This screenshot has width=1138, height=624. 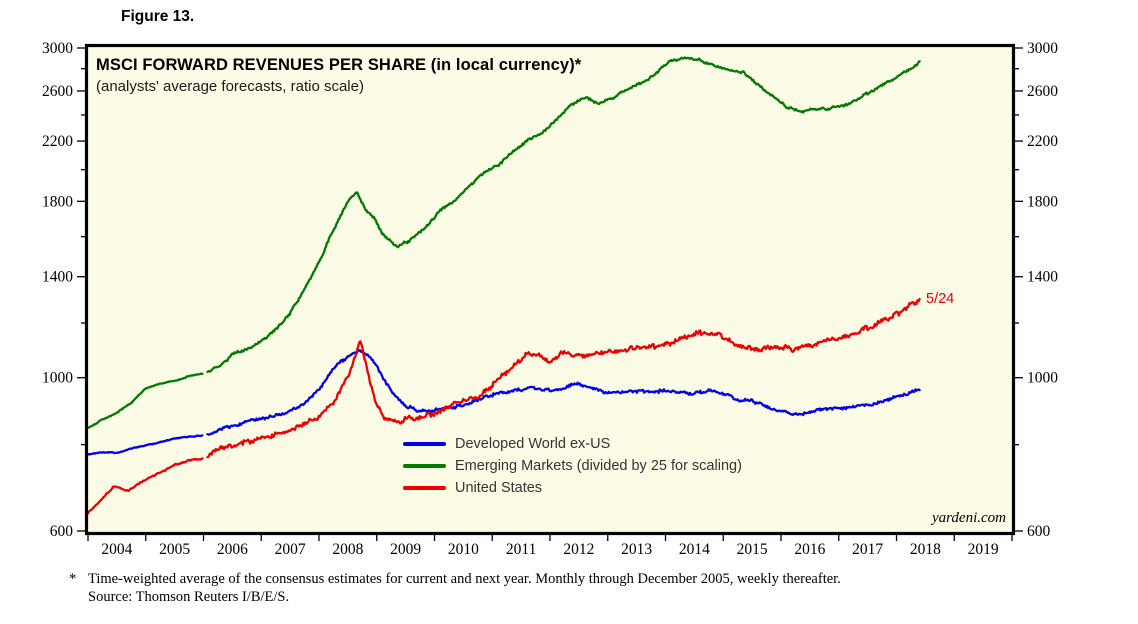 What do you see at coordinates (578, 549) in the screenshot?
I see `svg-text: 2012` at bounding box center [578, 549].